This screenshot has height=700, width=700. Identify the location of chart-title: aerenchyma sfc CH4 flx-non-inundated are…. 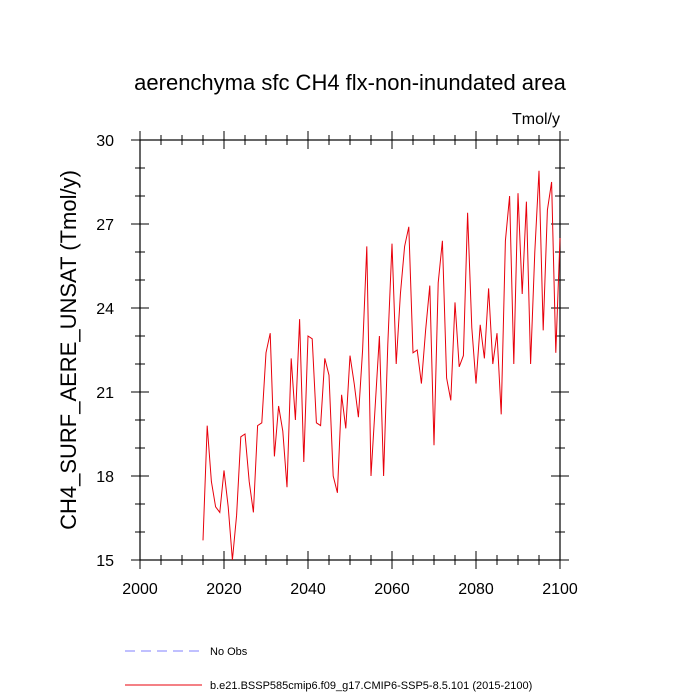
(350, 82).